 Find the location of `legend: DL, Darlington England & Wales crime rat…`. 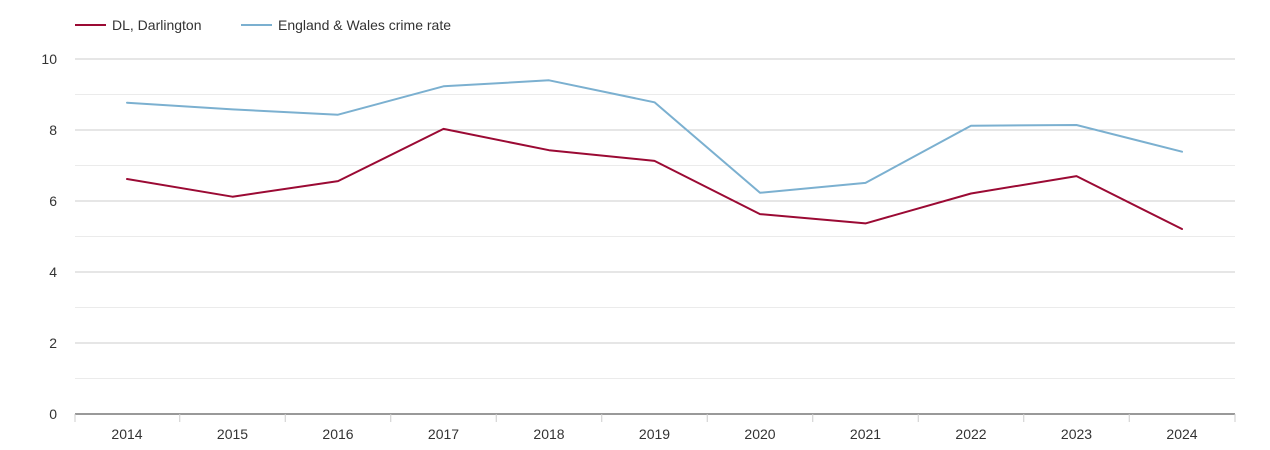

legend: DL, Darlington England & Wales crime rat… is located at coordinates (263, 25).